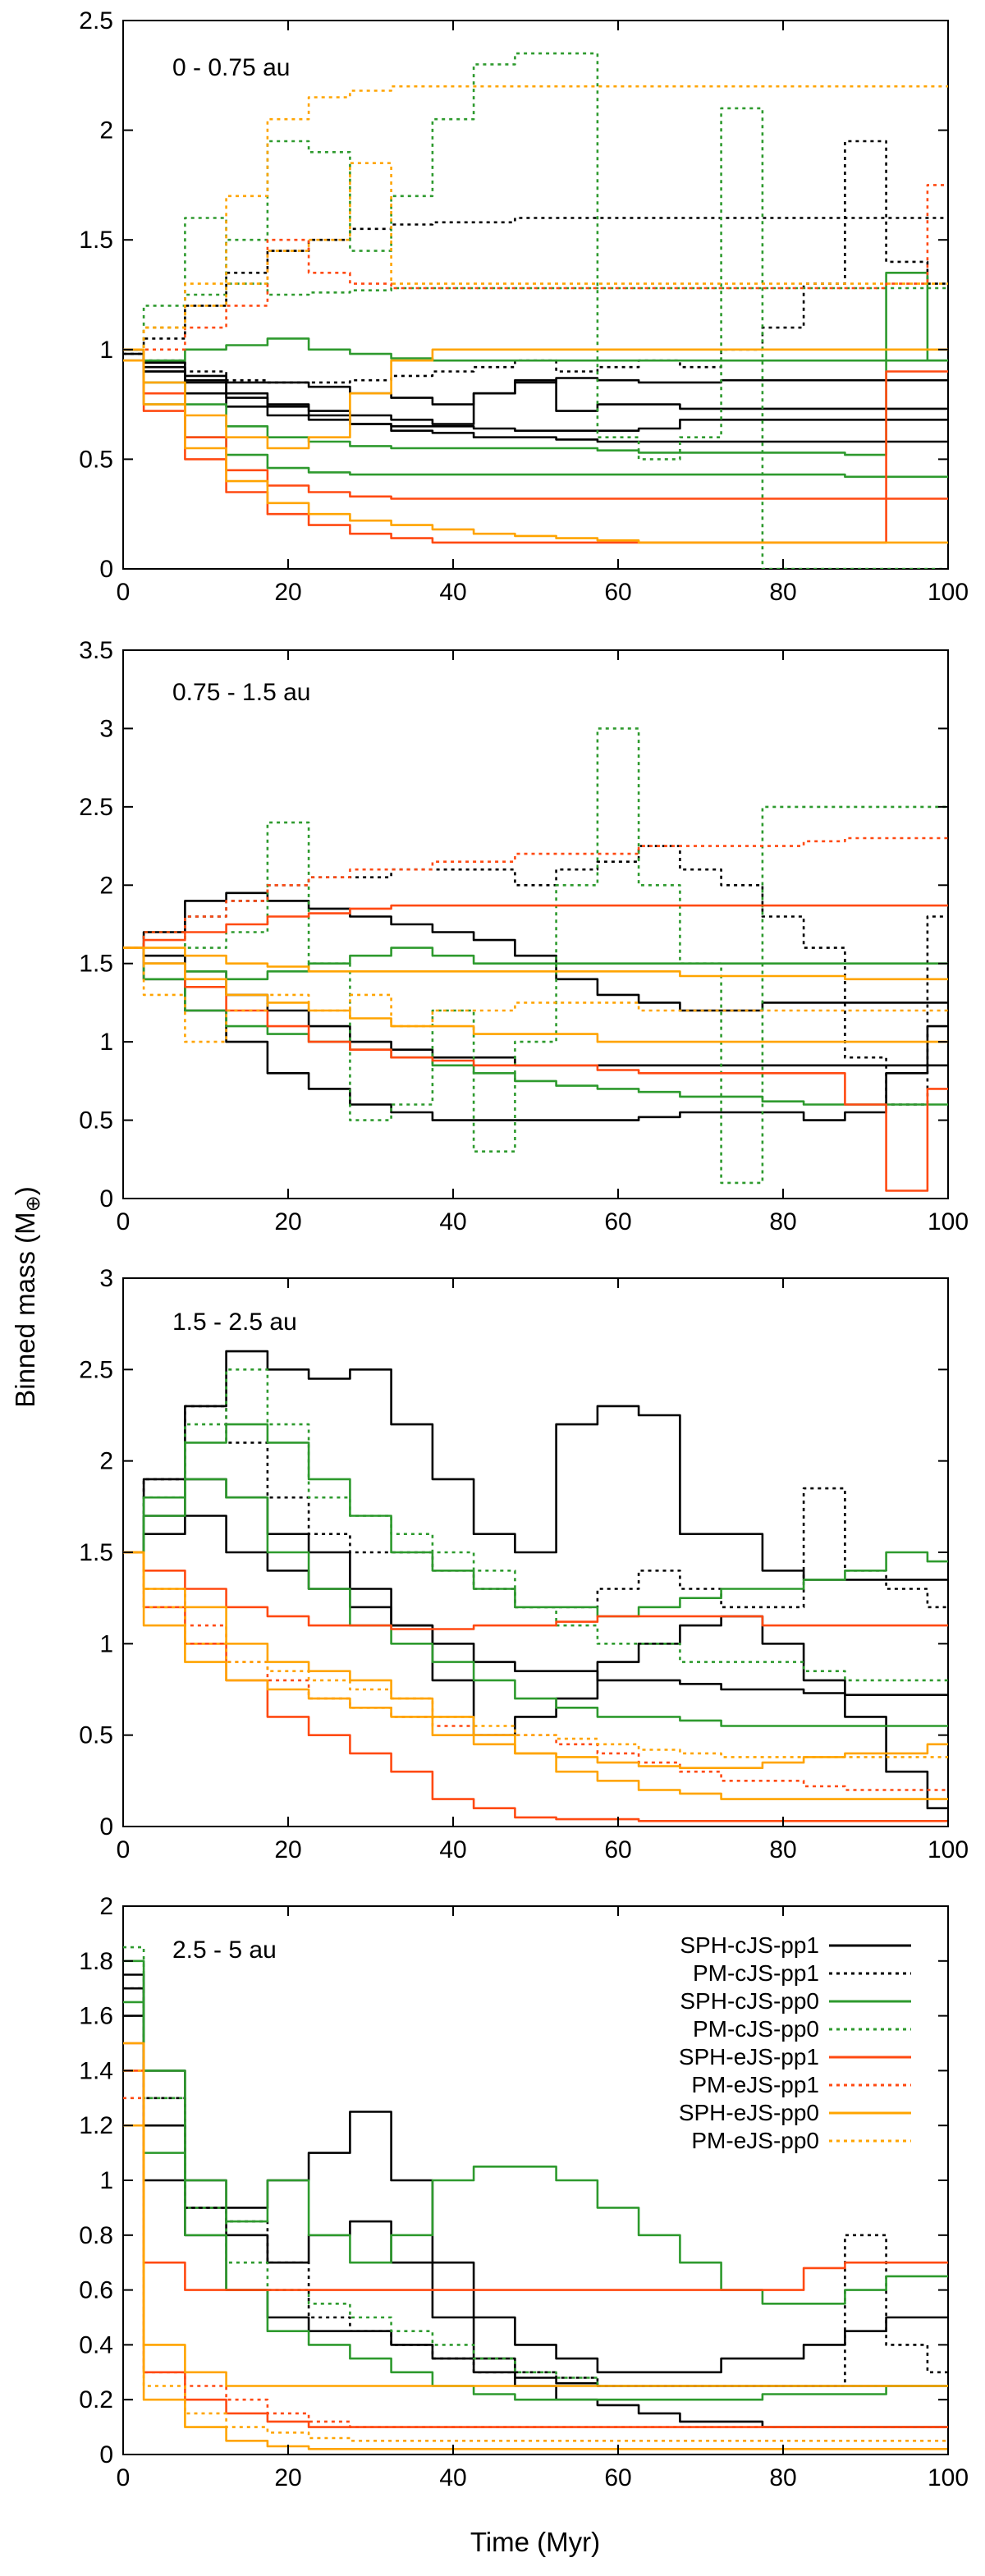  Describe the element at coordinates (96, 2345) in the screenshot. I see `y-tick-label: 0.4` at that location.